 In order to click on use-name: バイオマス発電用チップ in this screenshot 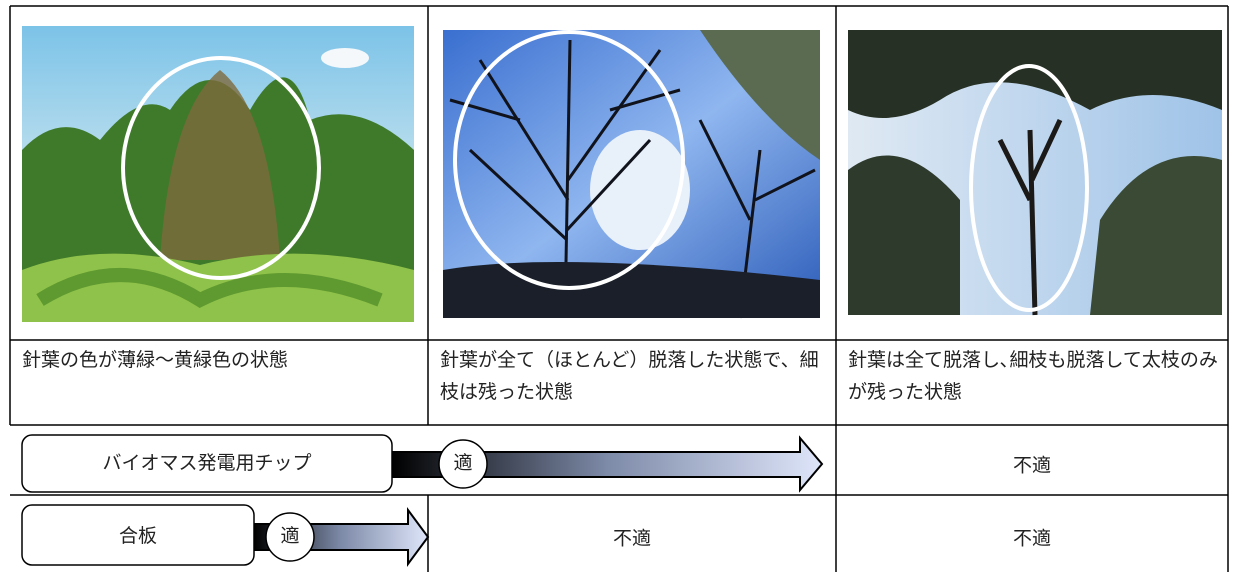, I will do `click(206, 463)`.